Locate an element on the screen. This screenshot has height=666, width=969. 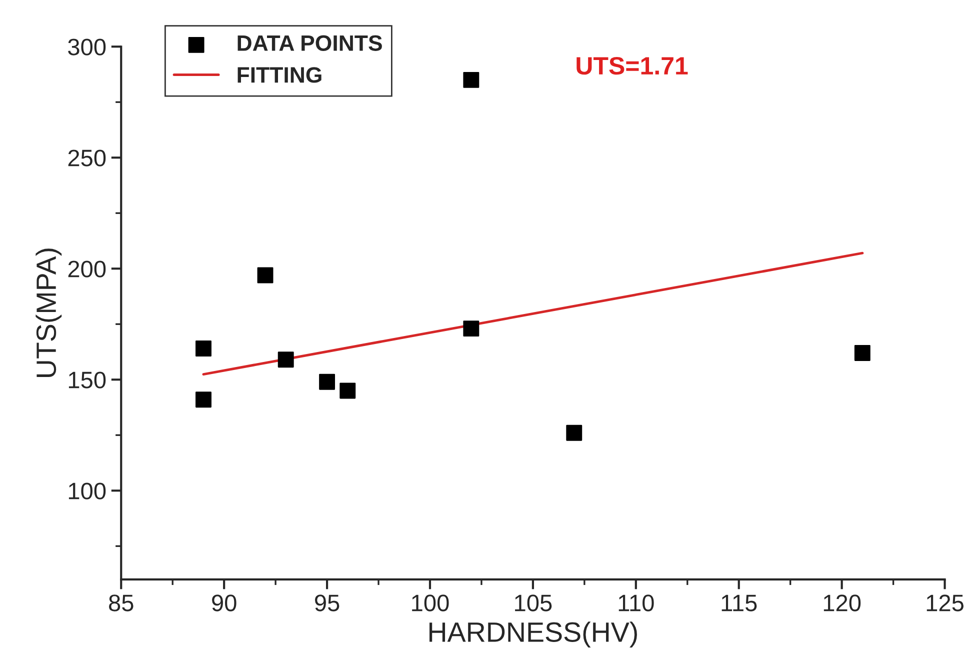
y-axis-title: UTS(MPA) is located at coordinates (49, 312).